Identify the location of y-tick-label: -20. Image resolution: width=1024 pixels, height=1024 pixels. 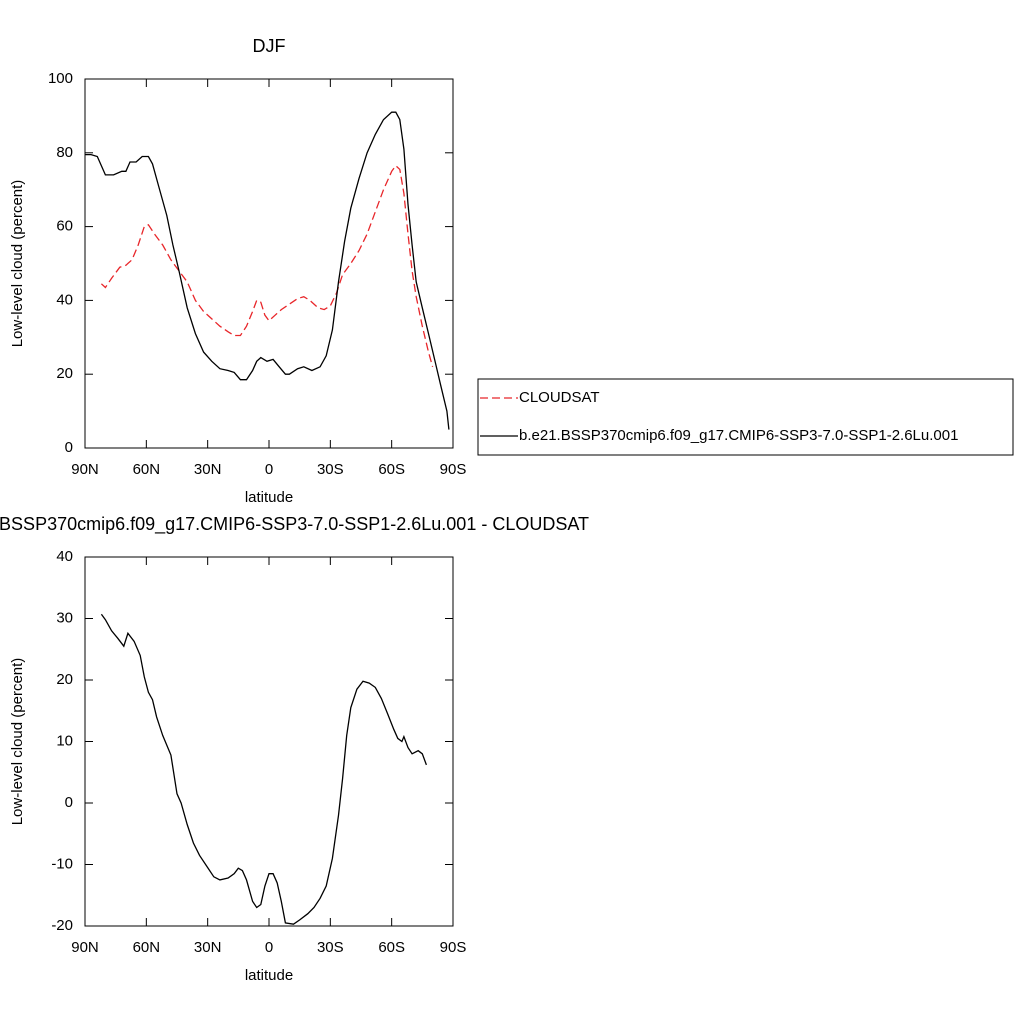
(62, 925).